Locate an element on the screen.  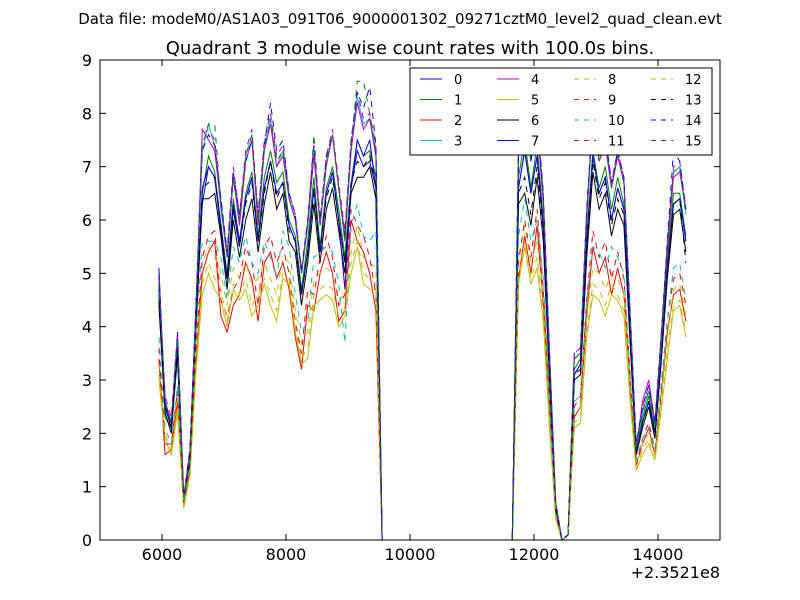
y-tick-label: 0 is located at coordinates (87, 540).